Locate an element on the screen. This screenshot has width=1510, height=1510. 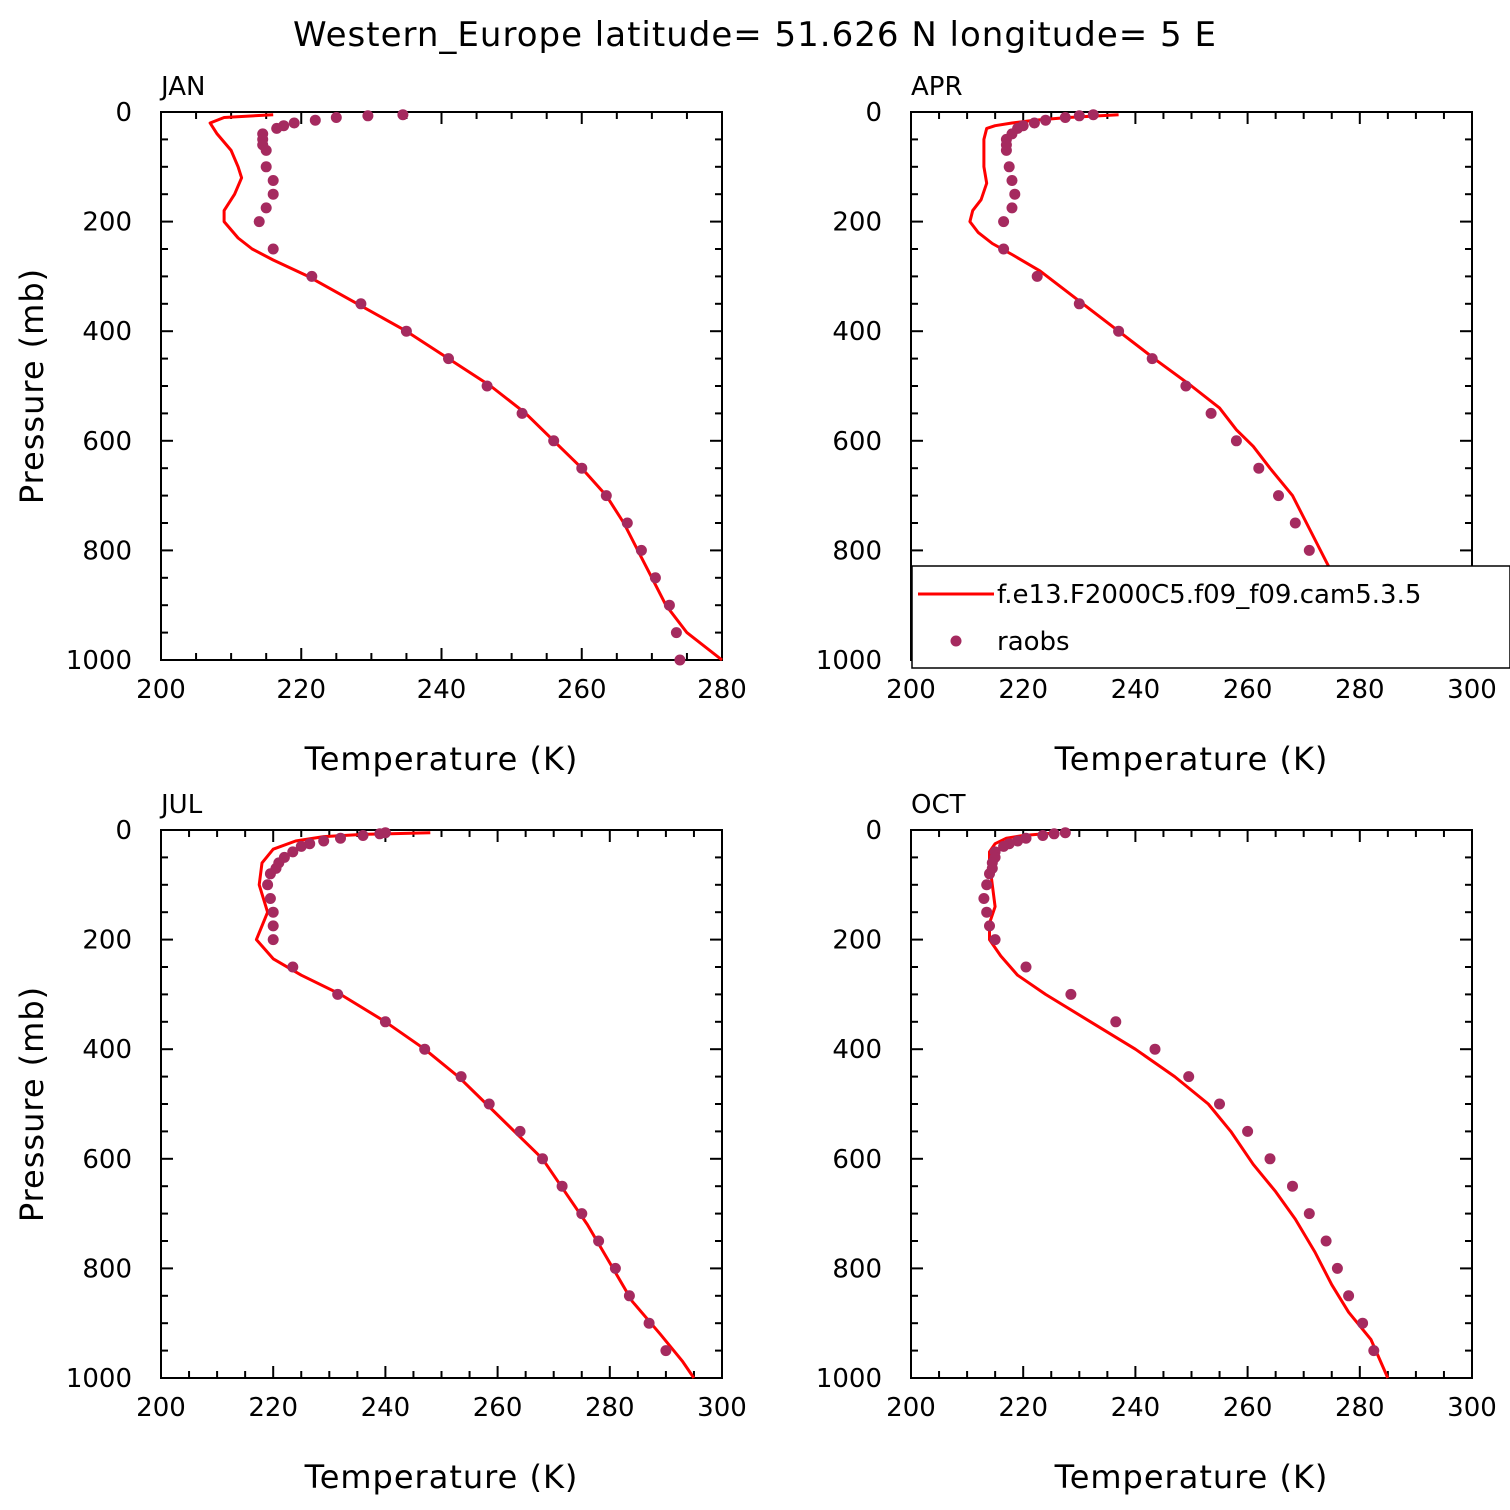
legend: f.e13.F2000C5.f09_f09.cam5.3.5 raobs is located at coordinates (1210, 617).